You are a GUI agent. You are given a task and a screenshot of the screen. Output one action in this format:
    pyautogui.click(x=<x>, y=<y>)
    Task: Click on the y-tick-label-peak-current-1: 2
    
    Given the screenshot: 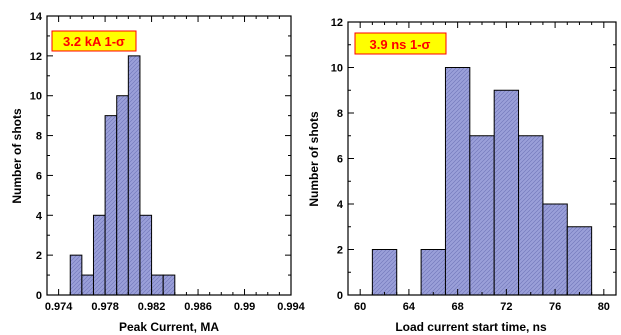 What is the action you would take?
    pyautogui.click(x=39, y=256)
    